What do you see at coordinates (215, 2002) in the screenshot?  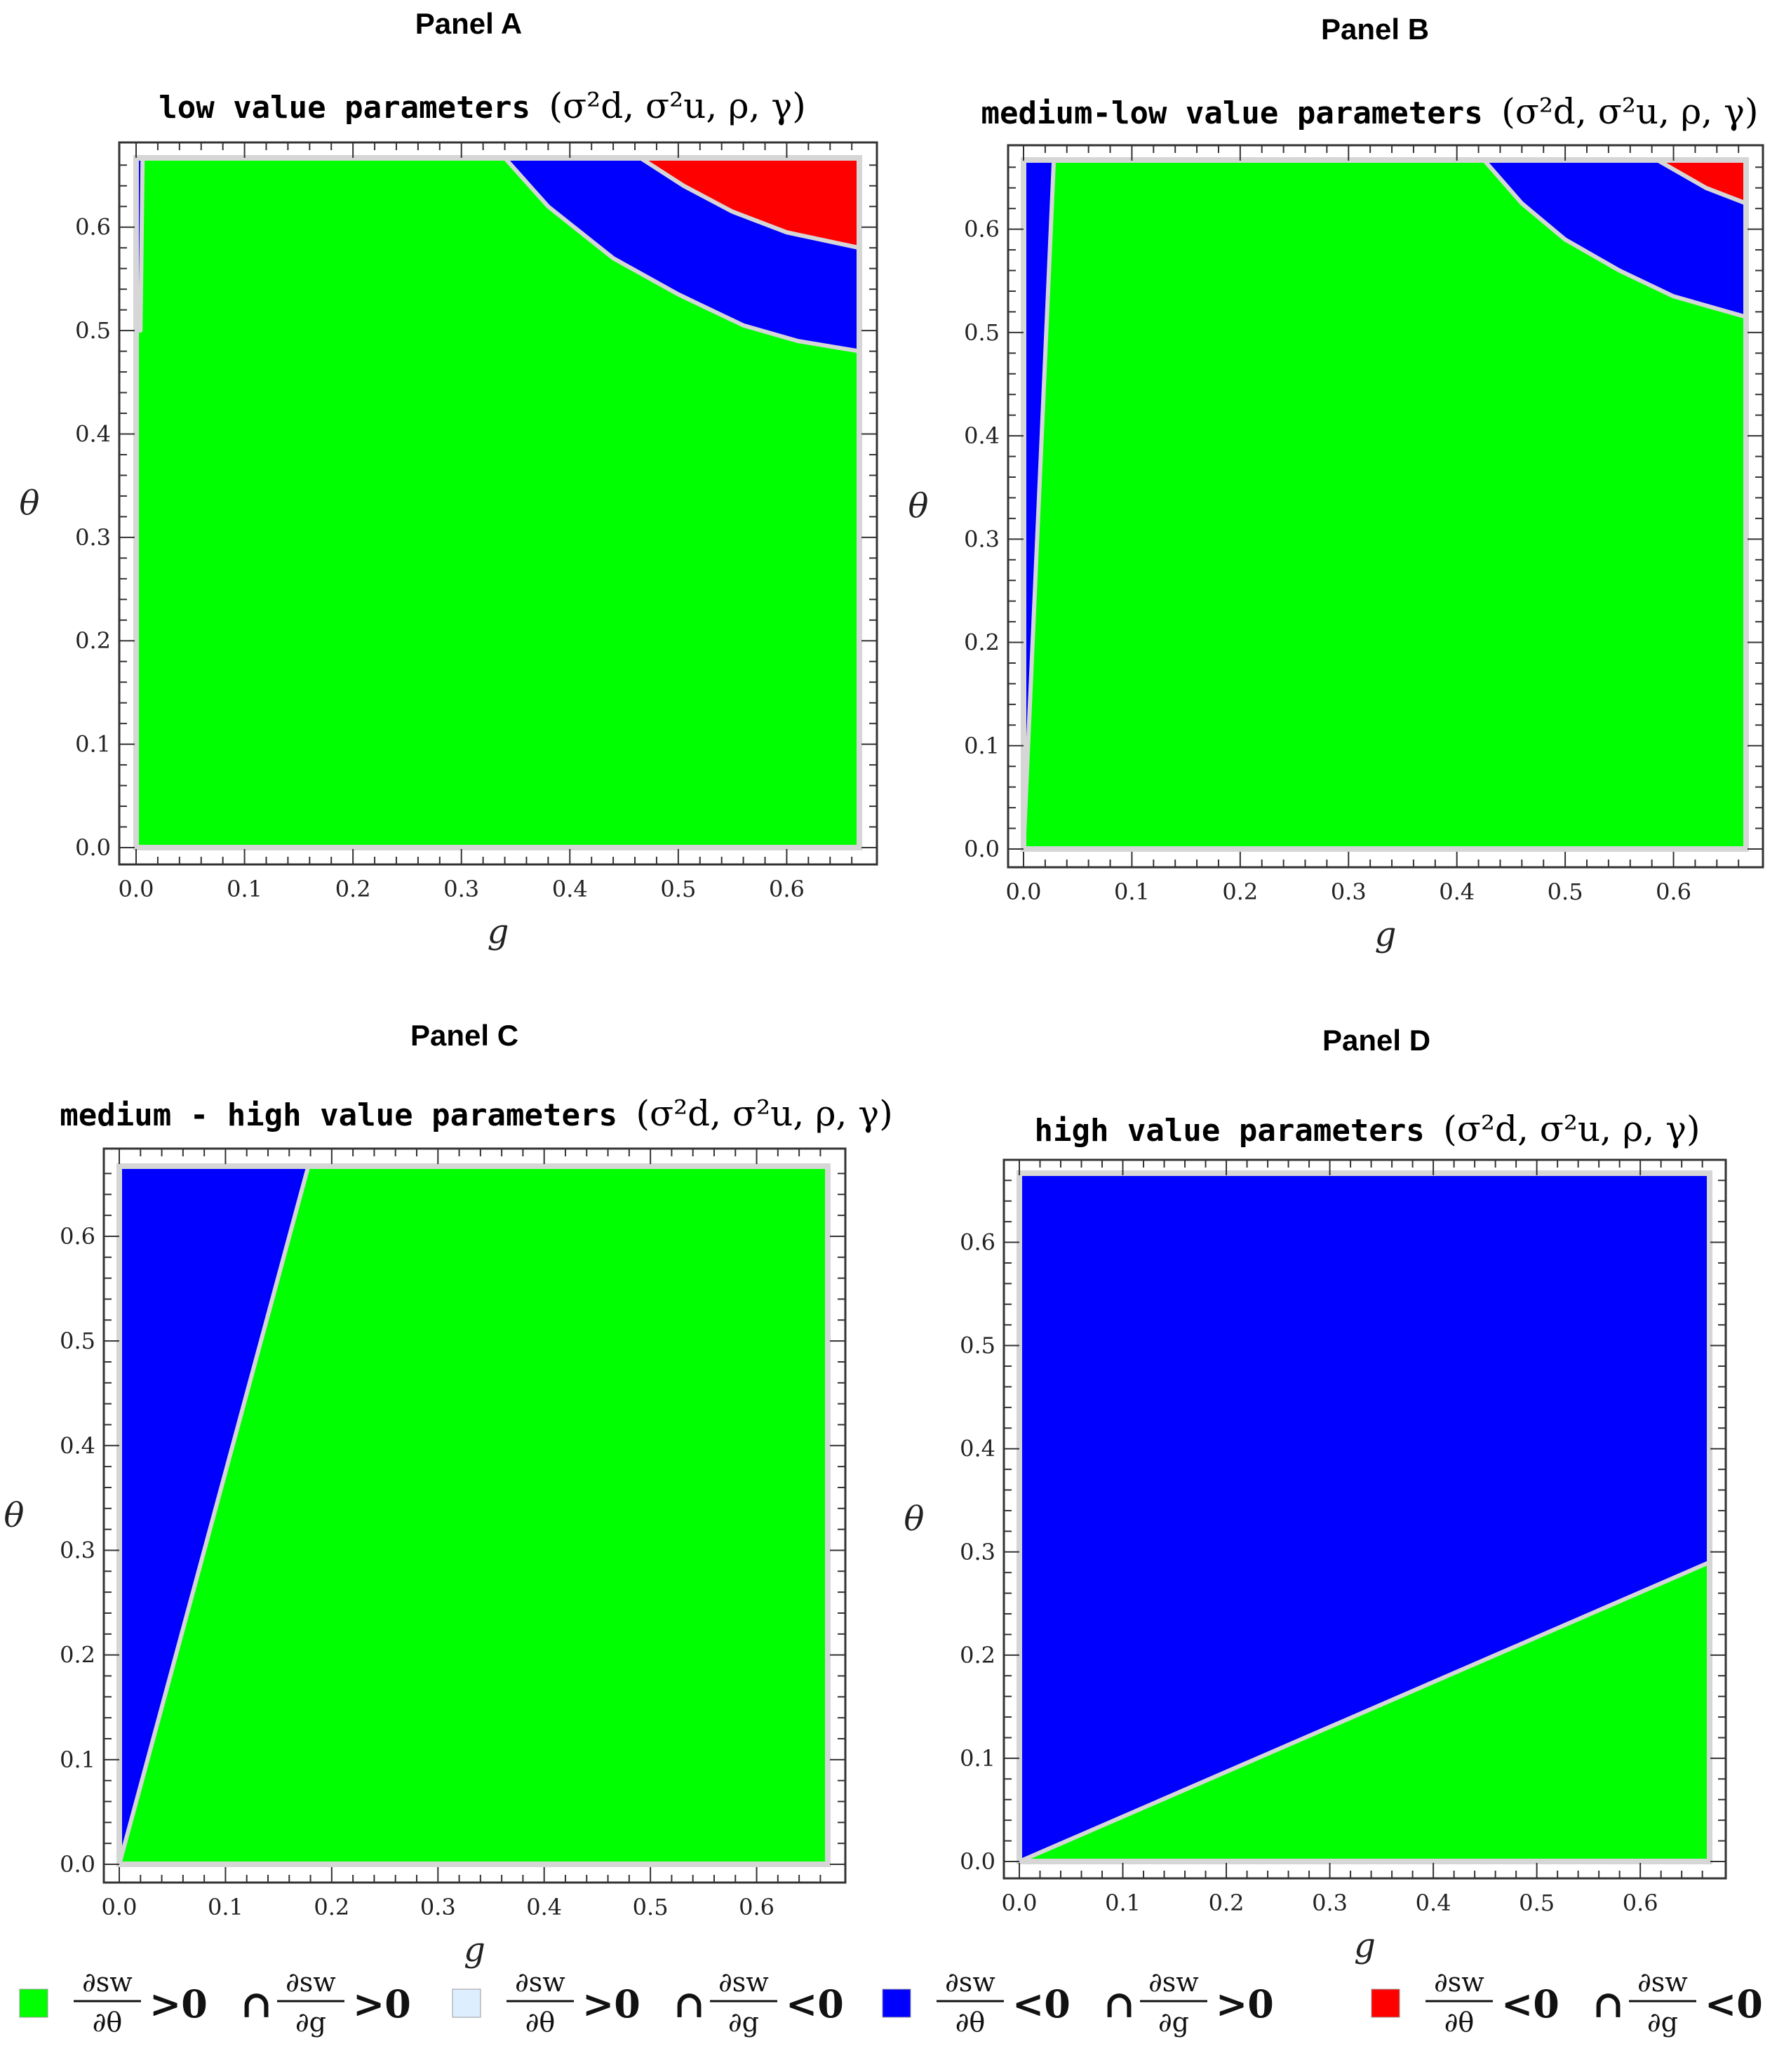 I see `legend-item: ∂sw ∂θ >0 ∩ ∂sw ∂g >0` at bounding box center [215, 2002].